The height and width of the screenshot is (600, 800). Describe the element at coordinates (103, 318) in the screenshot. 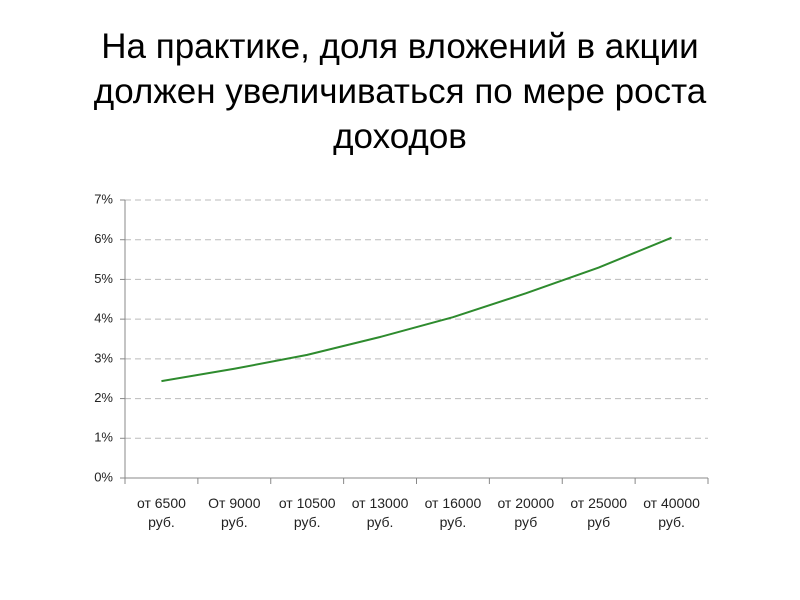

I see `y-tick-label: 4%` at that location.